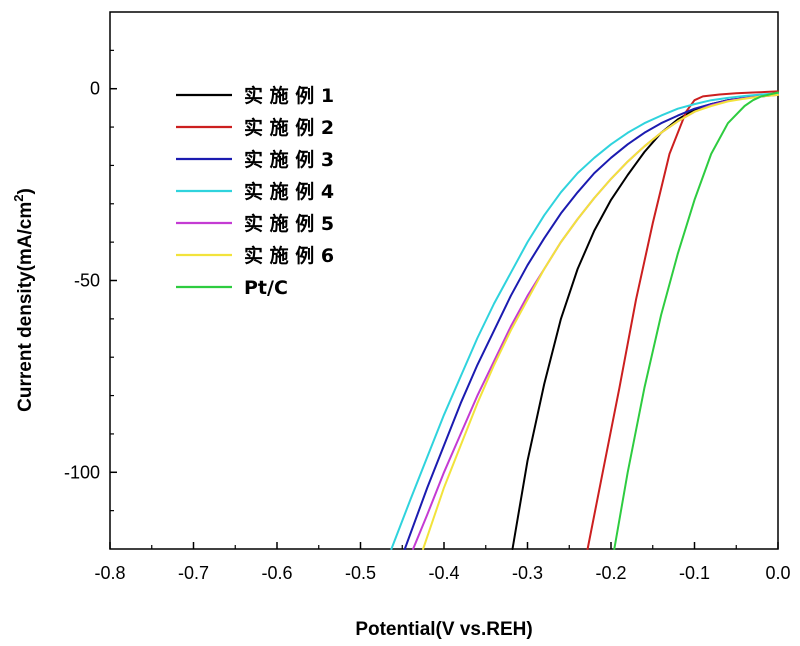  Describe the element at coordinates (25, 307) in the screenshot. I see `y-axis-title-main: Current density(mA/cm` at that location.